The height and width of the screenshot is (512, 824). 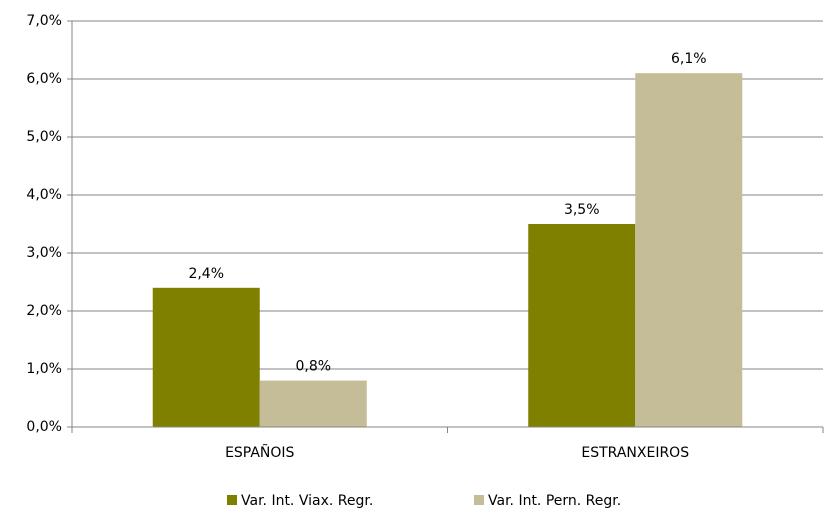 I want to click on data-label: 3,5%, so click(x=582, y=210).